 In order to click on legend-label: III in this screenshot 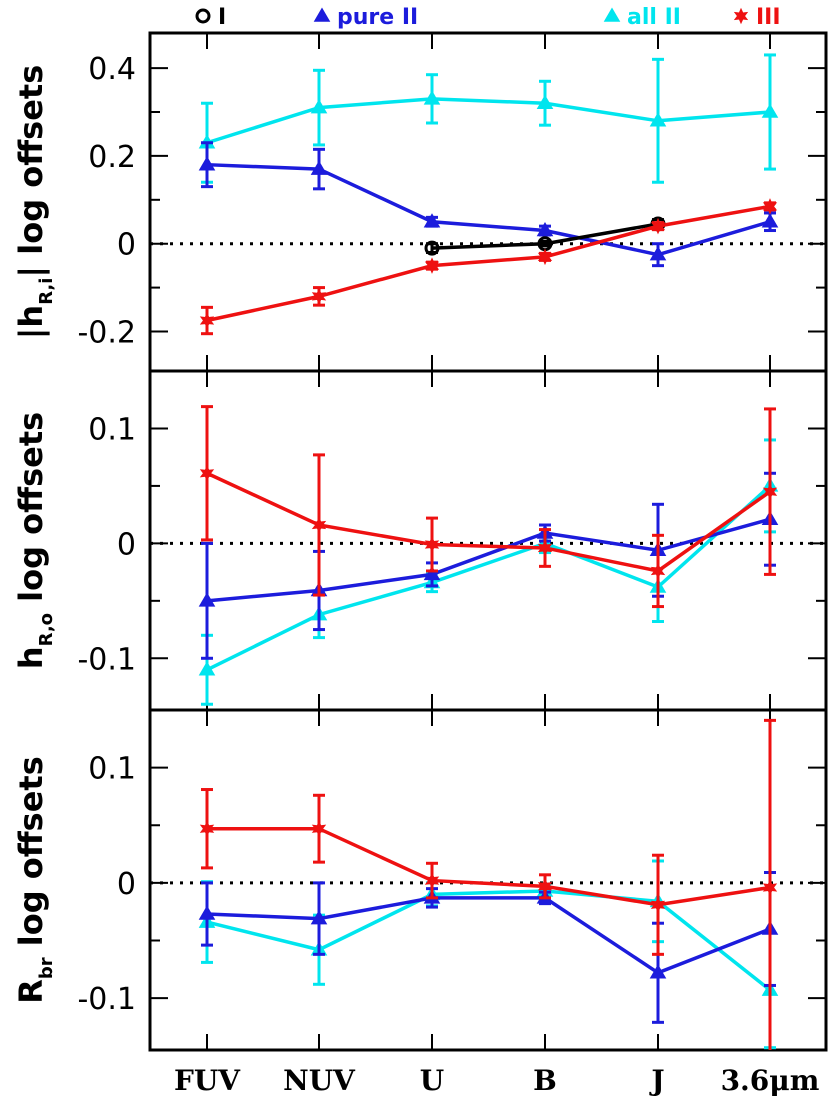, I will do `click(768, 17)`.